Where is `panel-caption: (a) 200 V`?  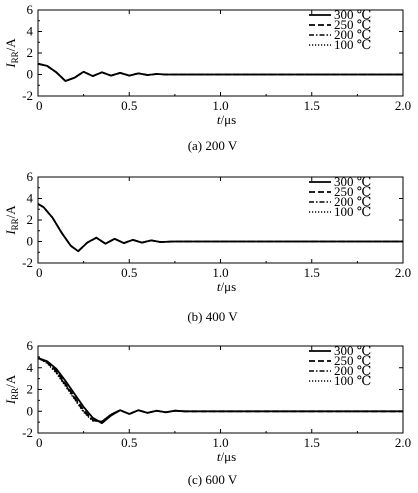 panel-caption: (a) 200 V is located at coordinates (213, 145).